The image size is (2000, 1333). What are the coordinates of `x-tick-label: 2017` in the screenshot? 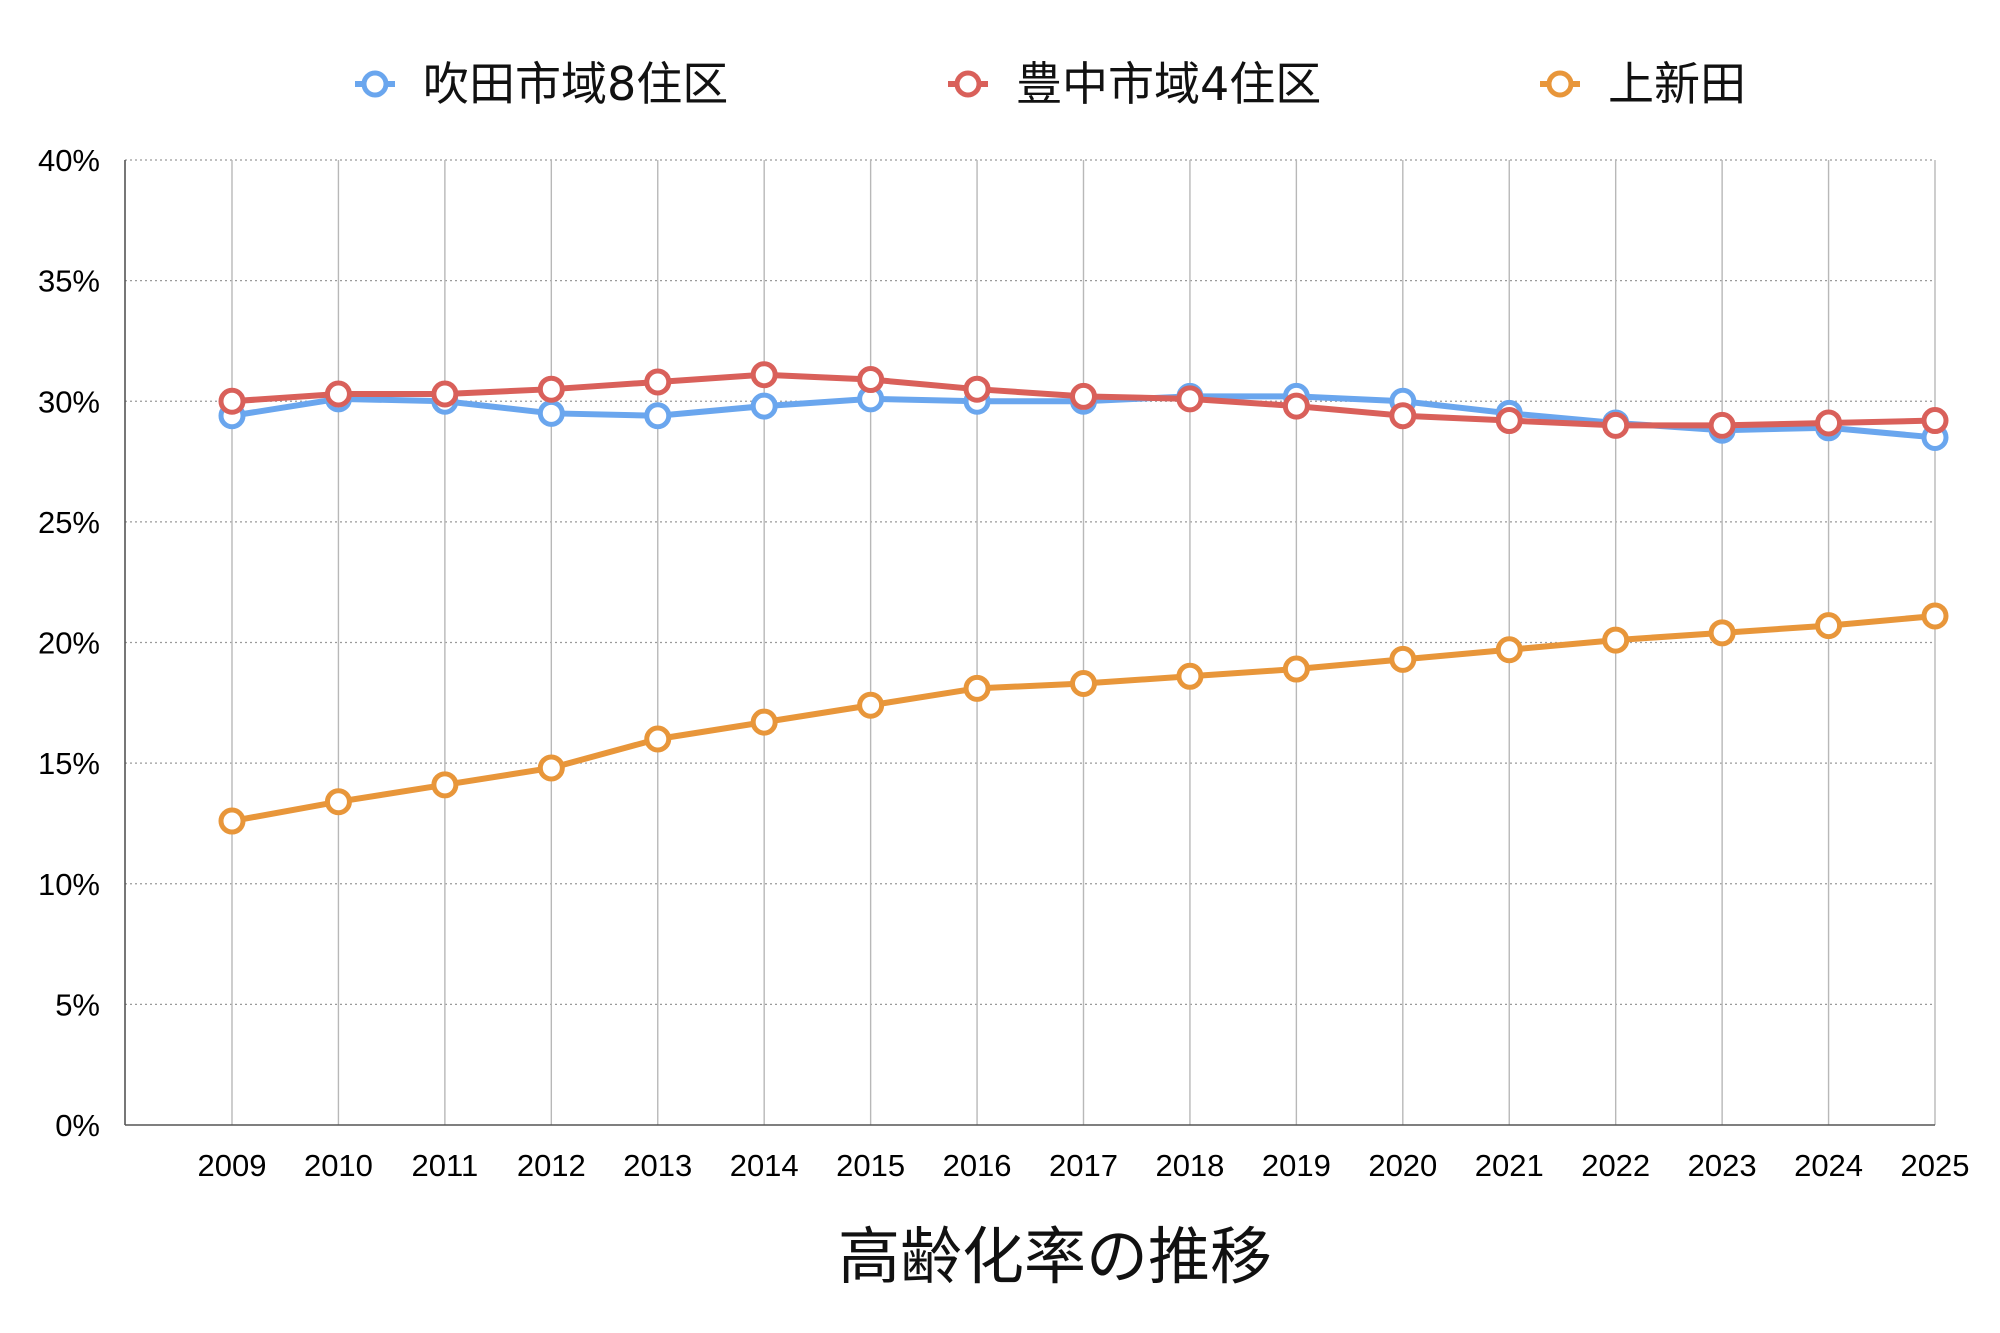 It's located at (1083, 1165).